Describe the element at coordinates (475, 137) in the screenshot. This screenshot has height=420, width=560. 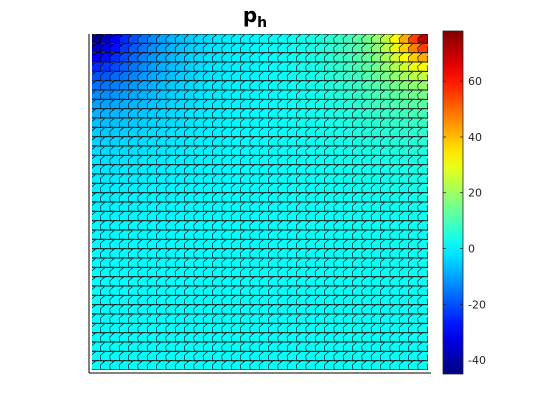
I see `colorbar-tick-label: 40` at that location.